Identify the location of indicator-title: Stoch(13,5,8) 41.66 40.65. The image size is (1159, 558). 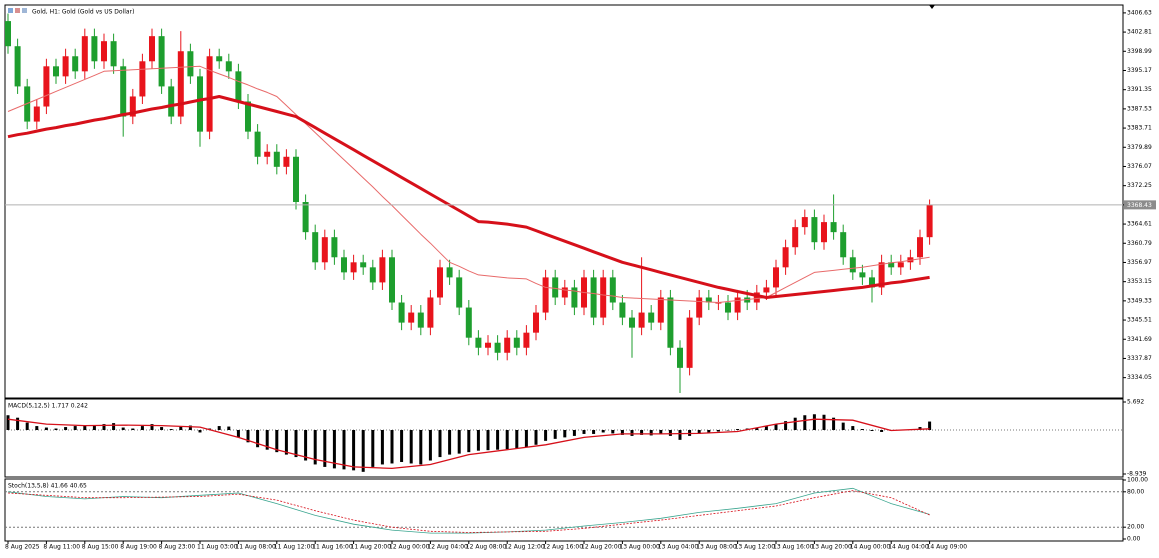
(47, 486).